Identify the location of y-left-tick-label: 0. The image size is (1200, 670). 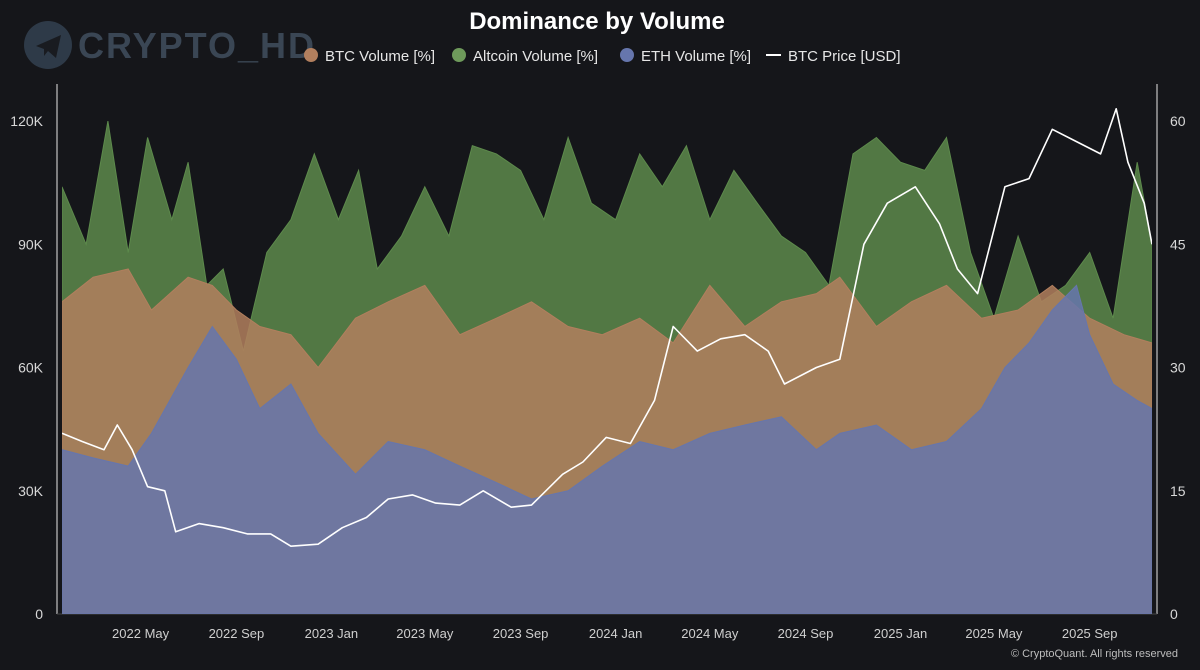
(39, 614).